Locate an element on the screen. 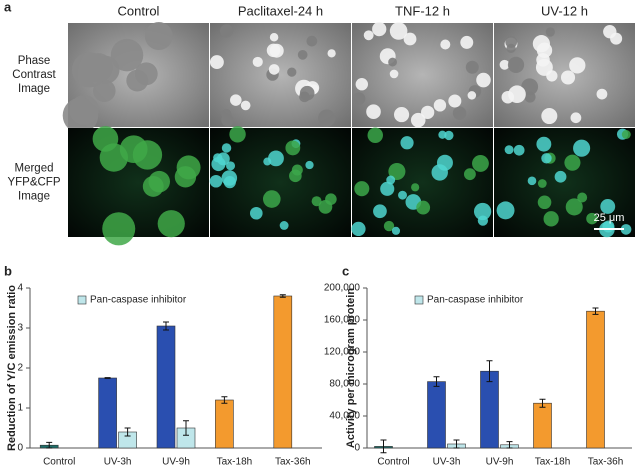  y-tick-label: 120,000 is located at coordinates (342, 352).